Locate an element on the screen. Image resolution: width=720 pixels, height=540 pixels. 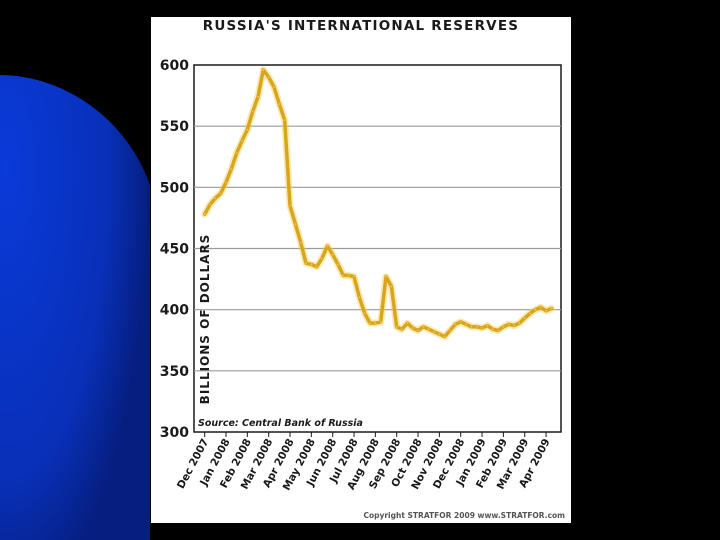
y-axis-label: BILLIONS OF DOLLARS is located at coordinates (205, 319).